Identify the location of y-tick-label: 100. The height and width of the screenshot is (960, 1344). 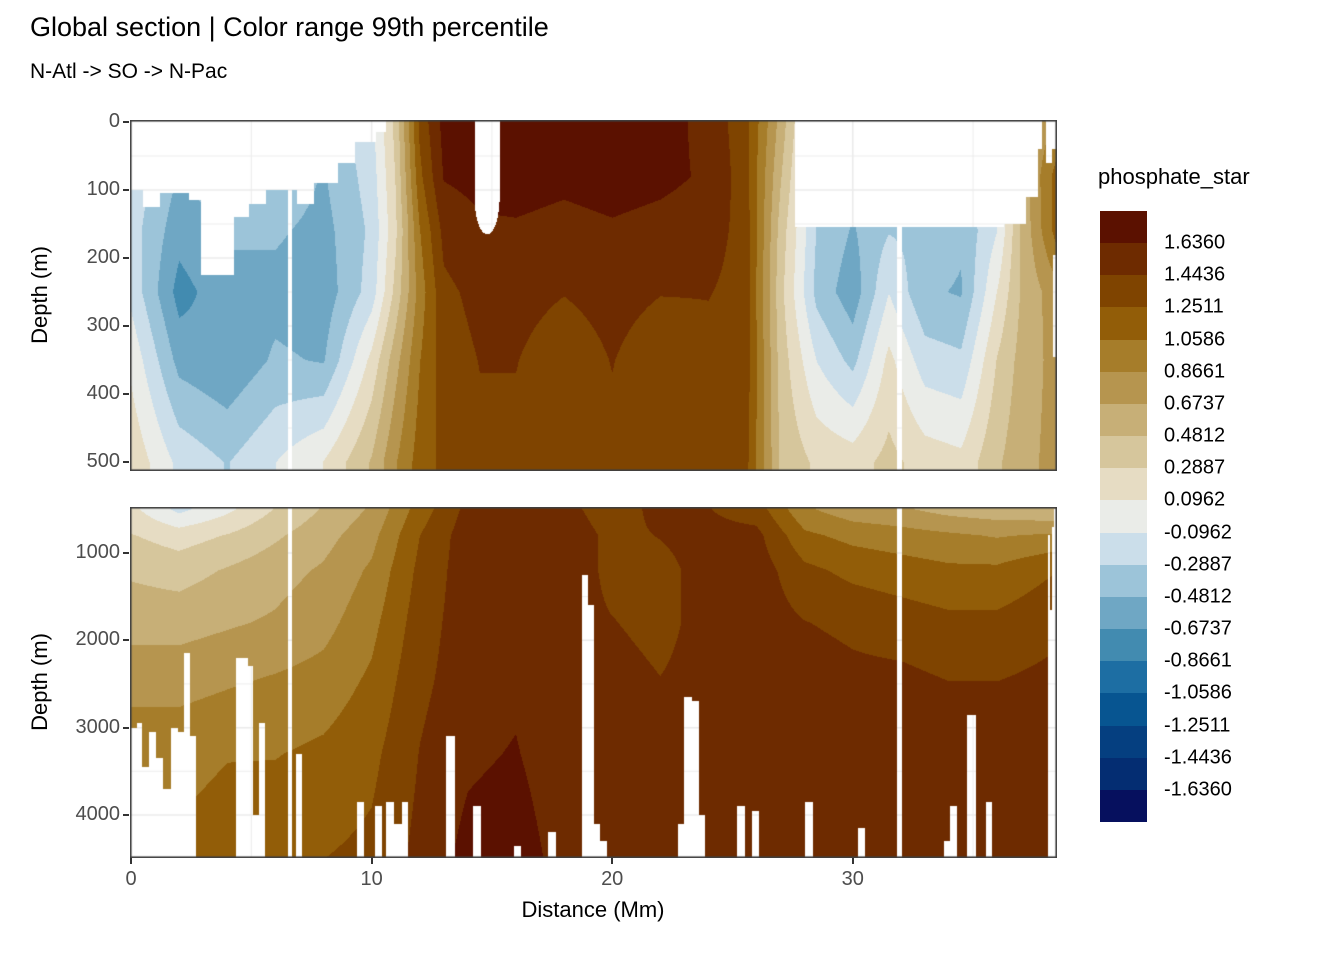
(103, 189).